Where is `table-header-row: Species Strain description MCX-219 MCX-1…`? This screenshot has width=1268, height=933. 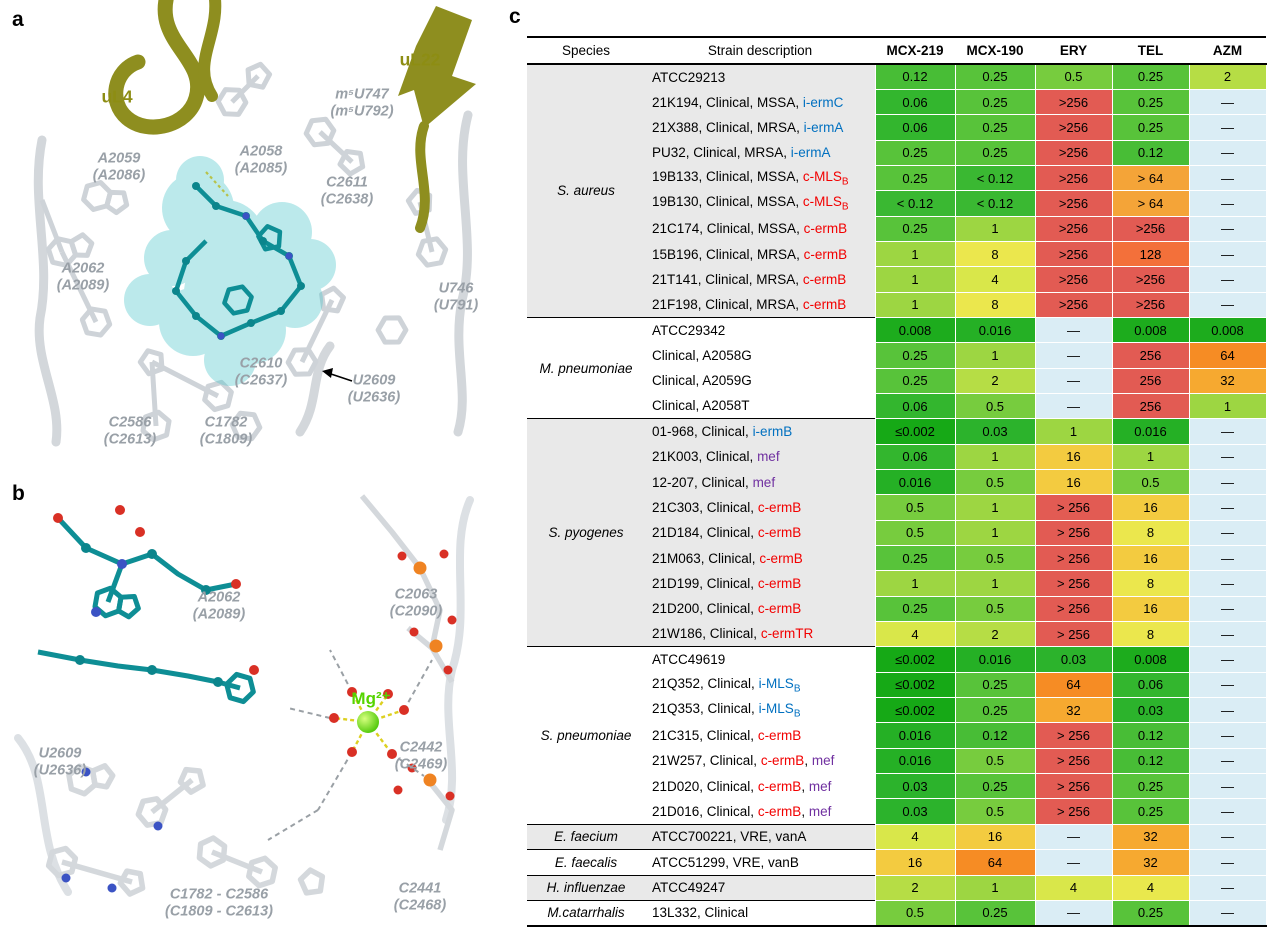
table-header-row: Species Strain description MCX-219 MCX-1… is located at coordinates (896, 50).